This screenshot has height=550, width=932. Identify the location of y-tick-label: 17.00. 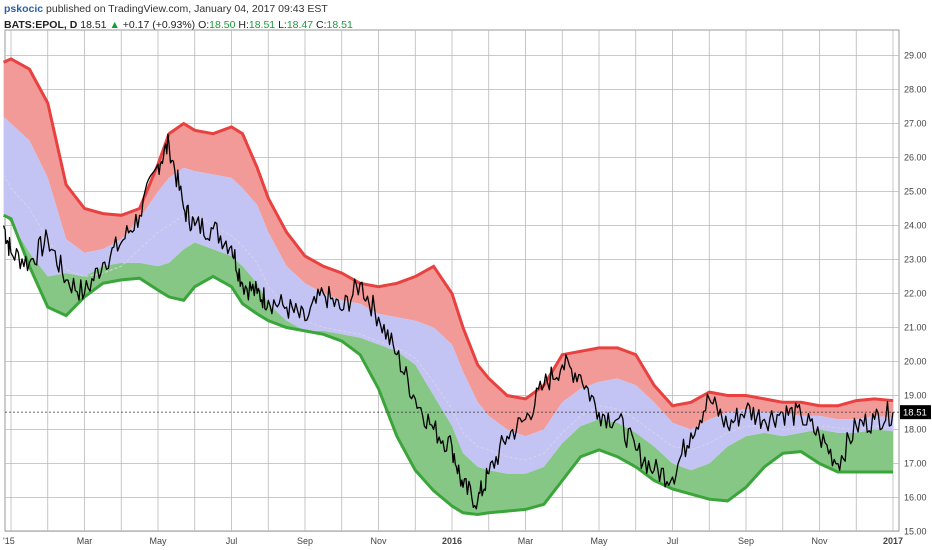
(915, 464).